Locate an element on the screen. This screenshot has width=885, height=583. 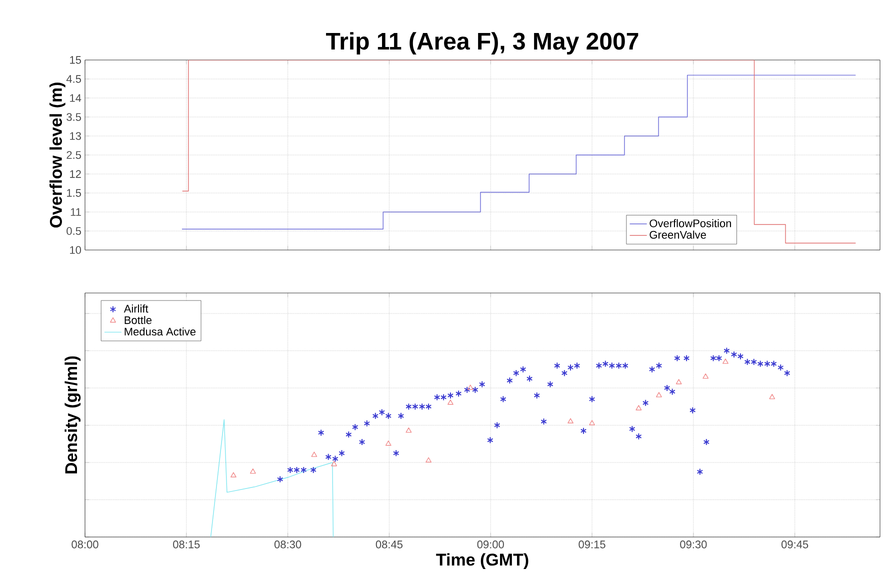
y2-tick-label: 10 is located at coordinates (76, 250).